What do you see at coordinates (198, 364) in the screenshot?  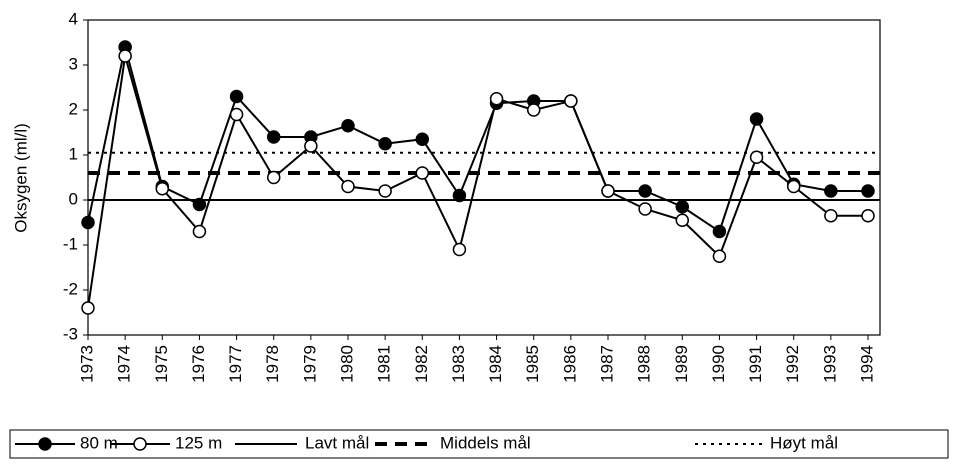 I see `x-tick-label: 1976` at bounding box center [198, 364].